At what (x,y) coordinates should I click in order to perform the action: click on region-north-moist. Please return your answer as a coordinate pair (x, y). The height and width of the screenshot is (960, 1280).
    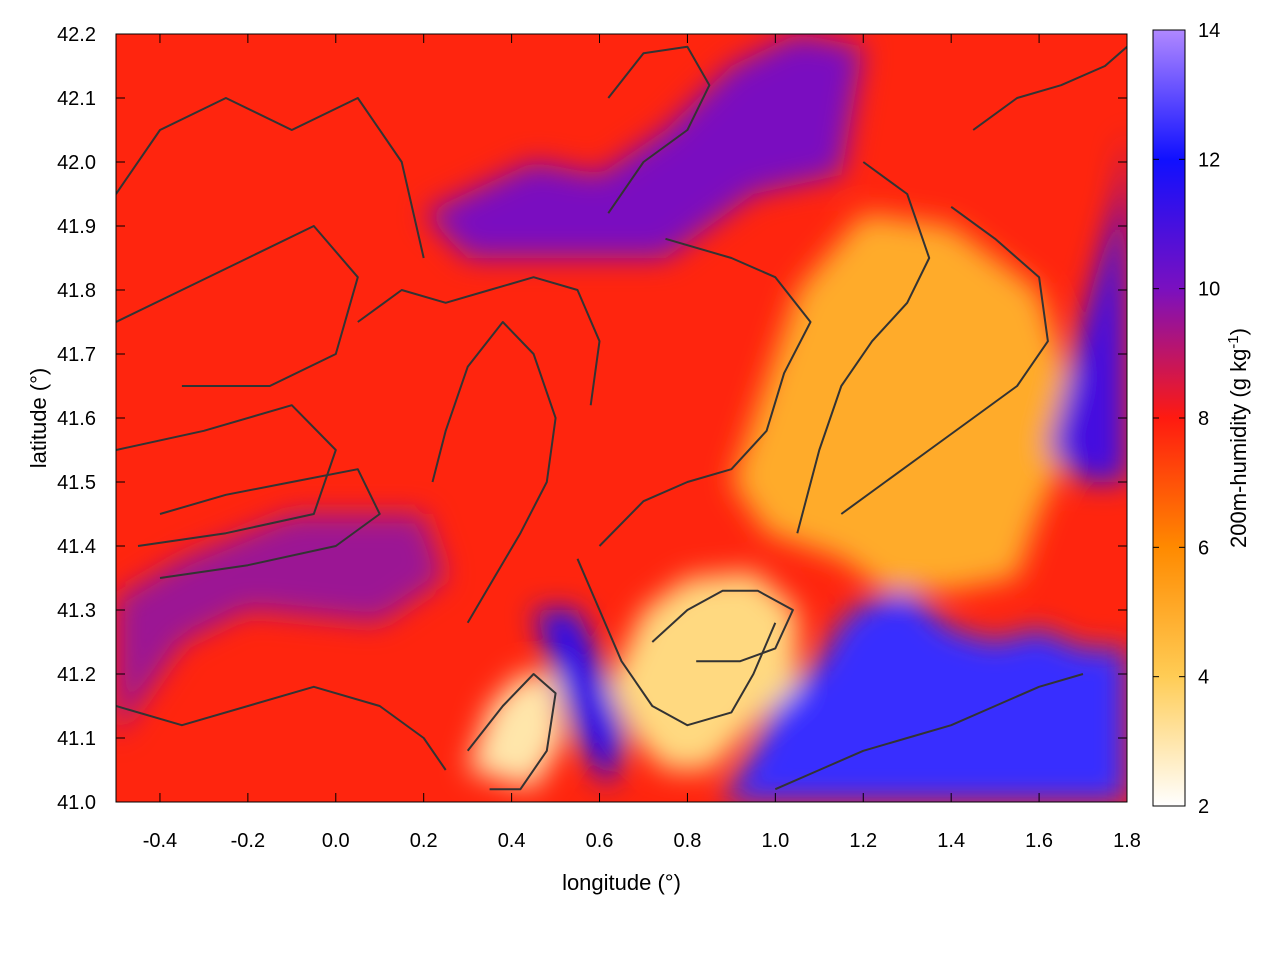
    Looking at the image, I should click on (643, 146).